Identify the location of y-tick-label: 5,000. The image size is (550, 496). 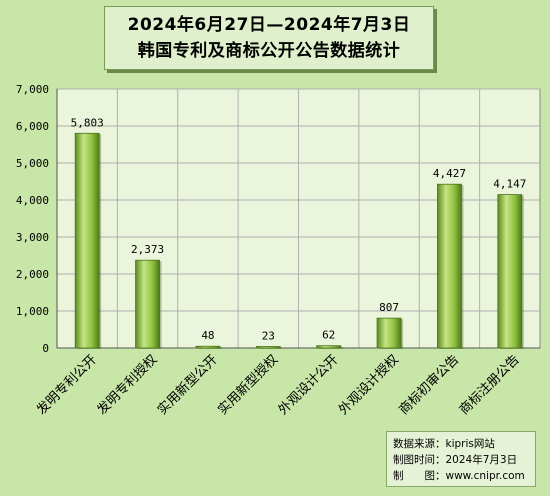
(32, 163).